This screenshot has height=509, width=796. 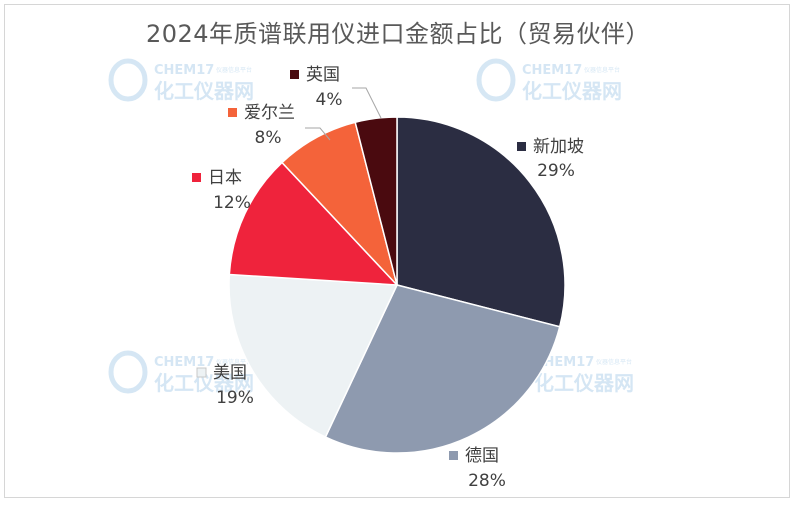 I want to click on slice-label-value-4: 8%, so click(x=268, y=138).